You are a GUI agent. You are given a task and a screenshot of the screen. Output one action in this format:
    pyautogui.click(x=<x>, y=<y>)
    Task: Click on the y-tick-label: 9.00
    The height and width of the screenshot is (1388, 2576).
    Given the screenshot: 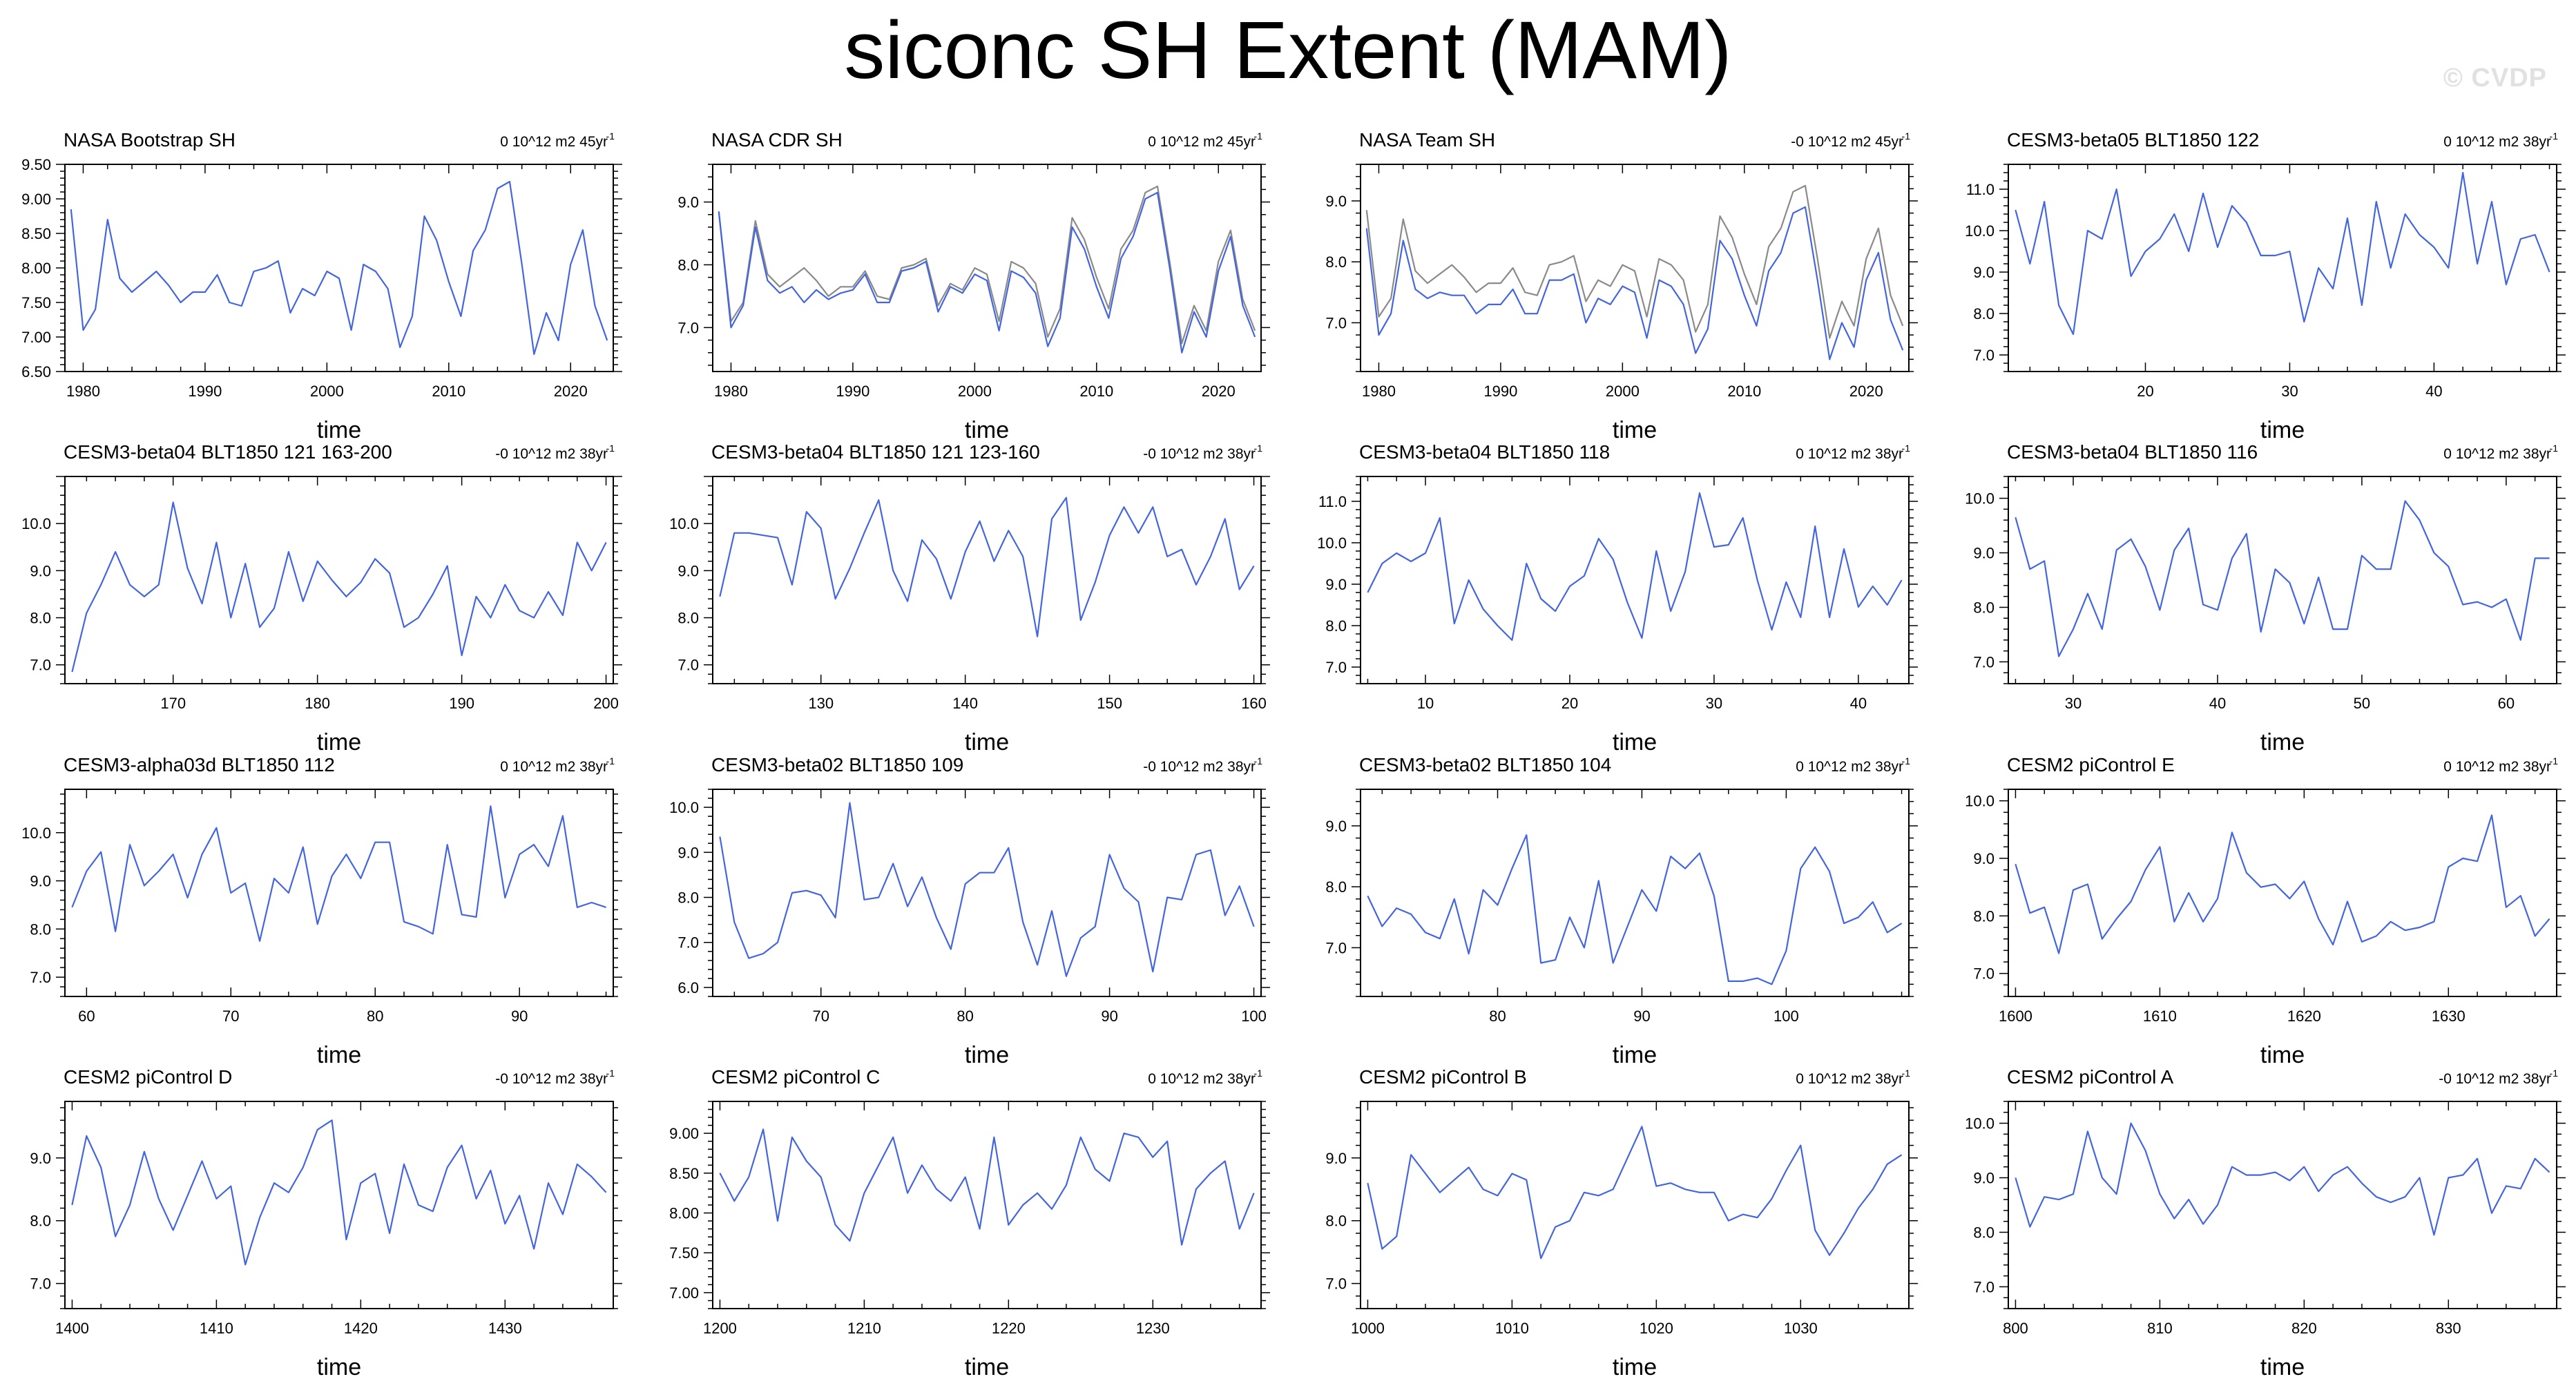 What is the action you would take?
    pyautogui.click(x=684, y=1133)
    